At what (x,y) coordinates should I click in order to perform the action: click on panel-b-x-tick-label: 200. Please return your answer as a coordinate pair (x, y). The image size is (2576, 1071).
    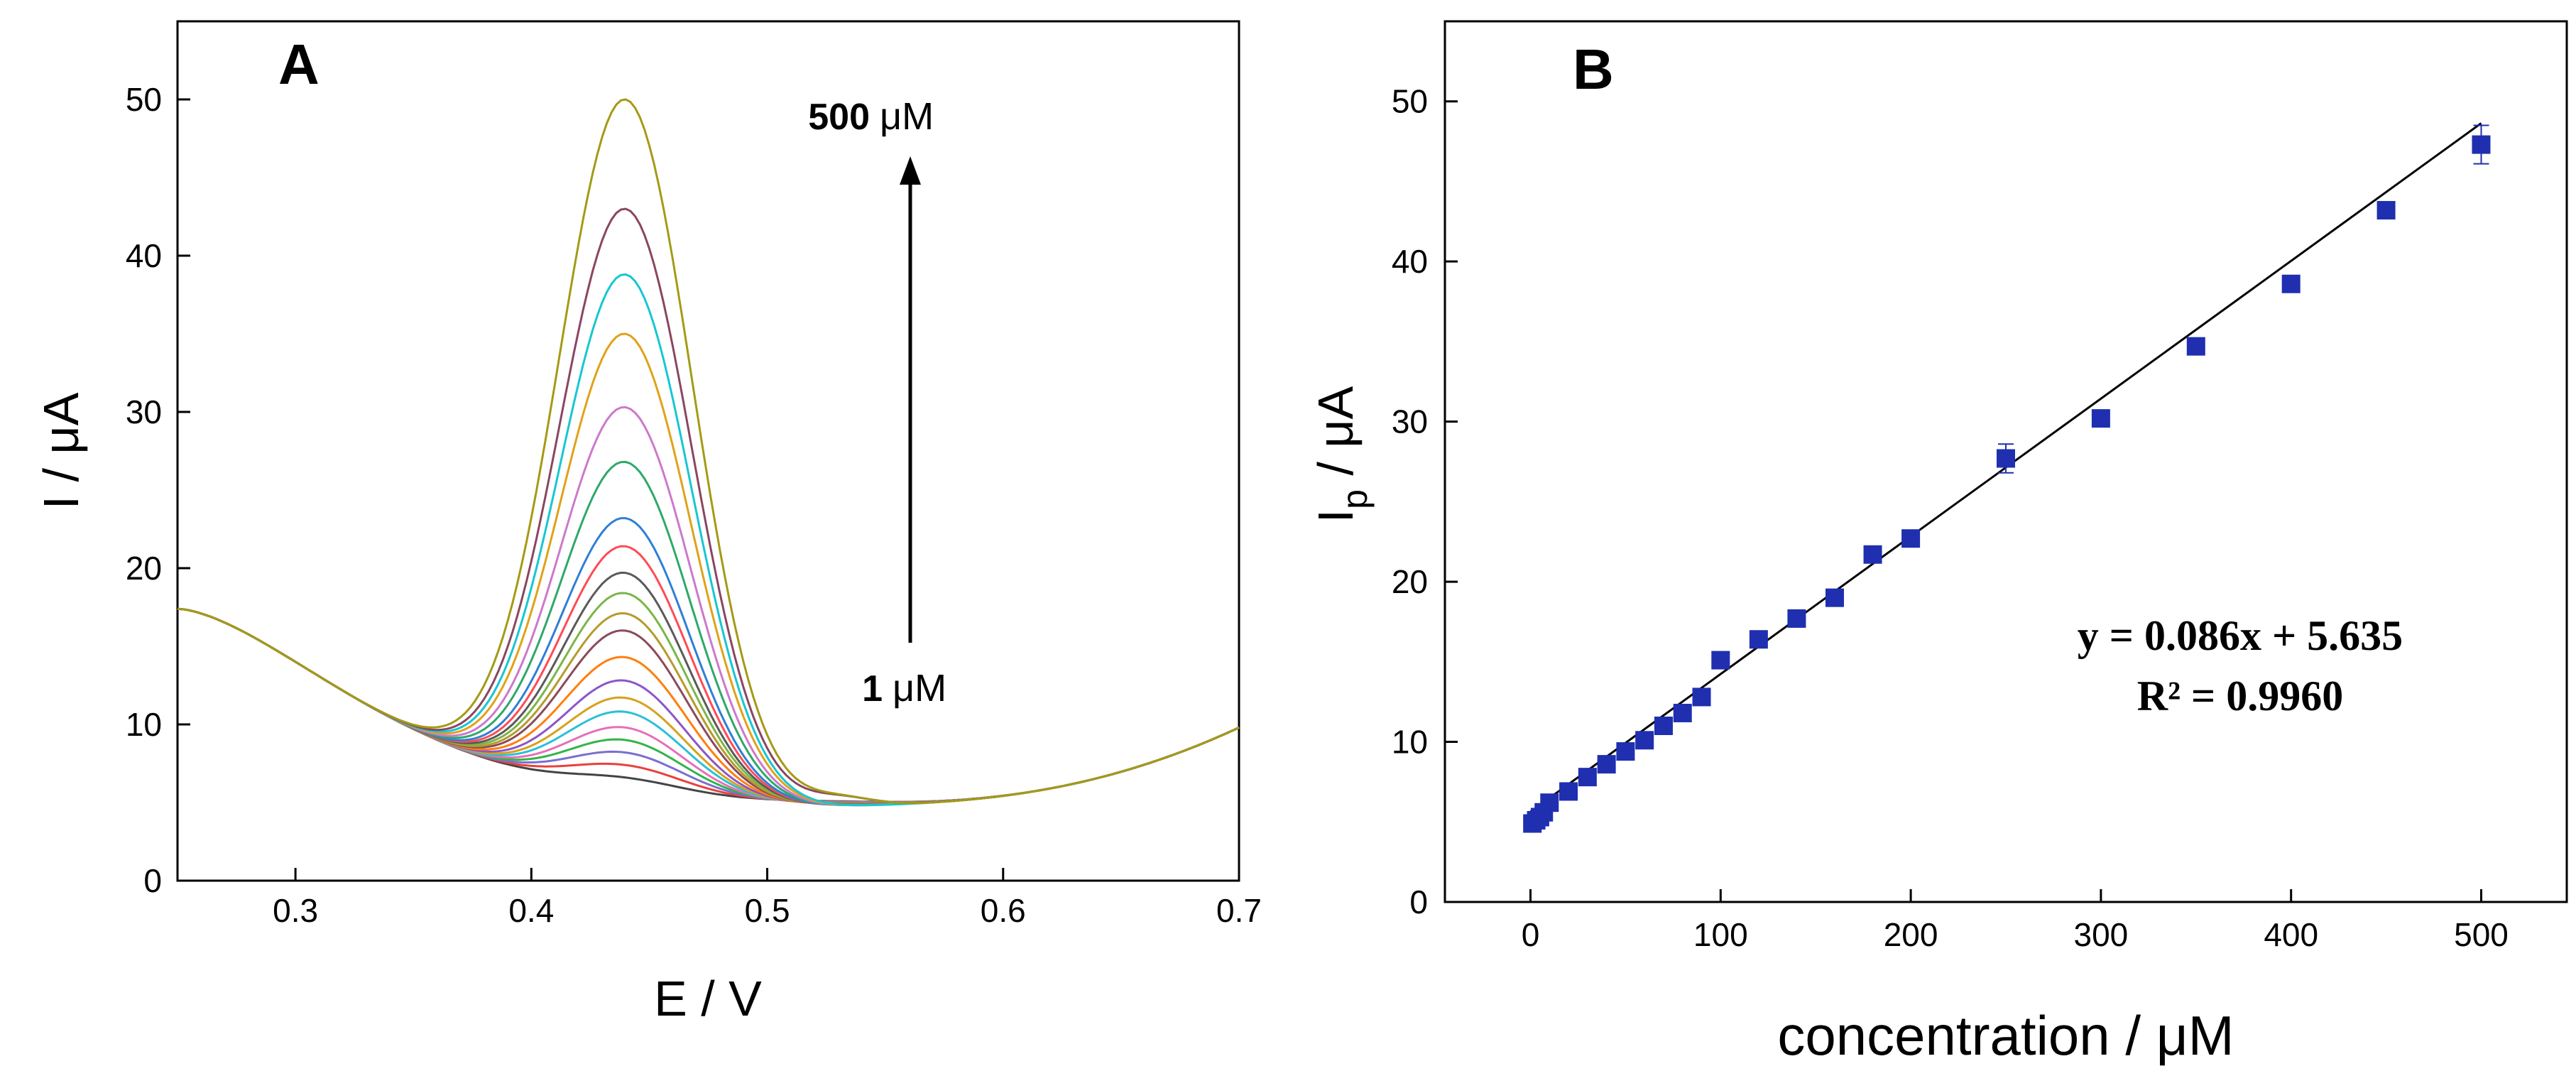
    Looking at the image, I should click on (1911, 934).